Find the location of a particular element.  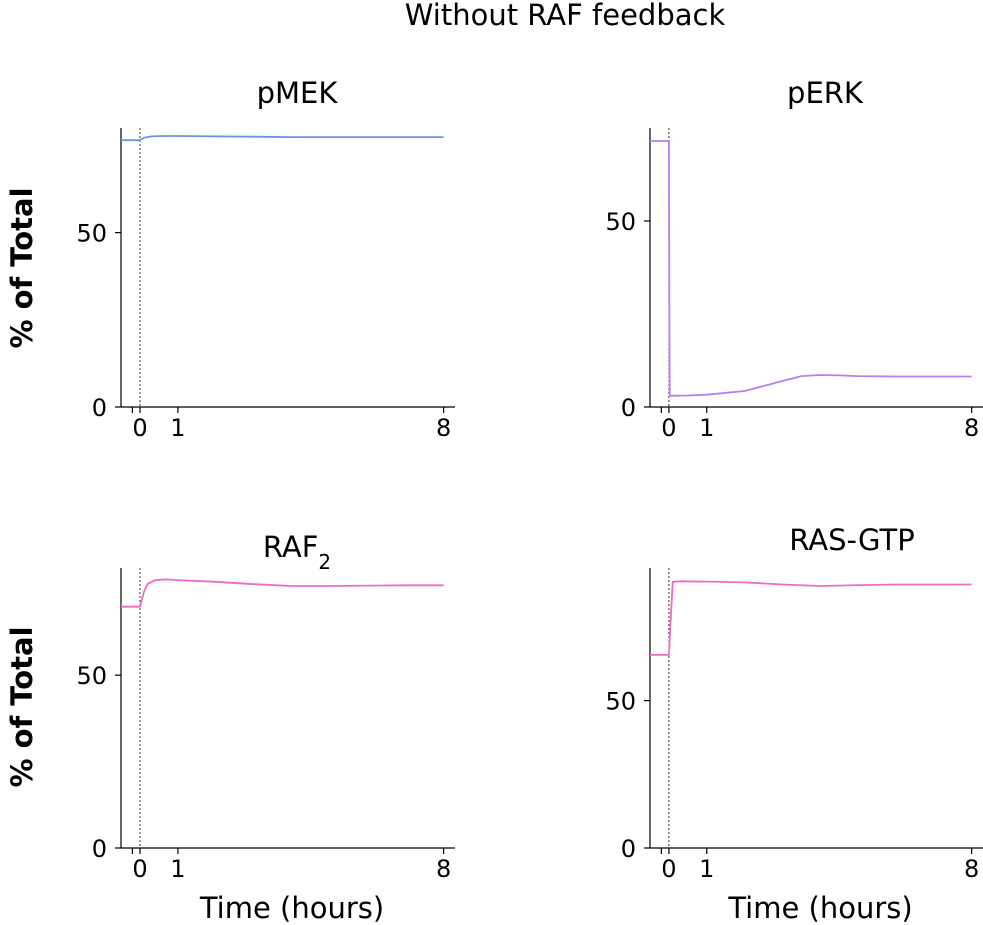

panel-title: pMEK is located at coordinates (298, 93).